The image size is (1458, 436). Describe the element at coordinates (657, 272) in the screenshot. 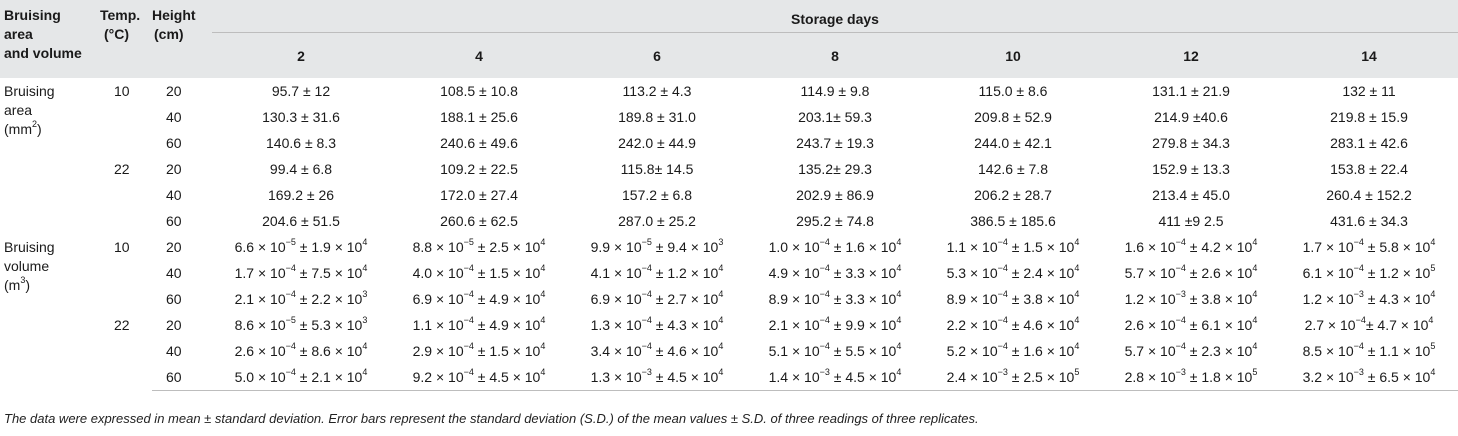

I see `value-cell: 4.1 × 10−4 ± 1.2 × 104` at that location.